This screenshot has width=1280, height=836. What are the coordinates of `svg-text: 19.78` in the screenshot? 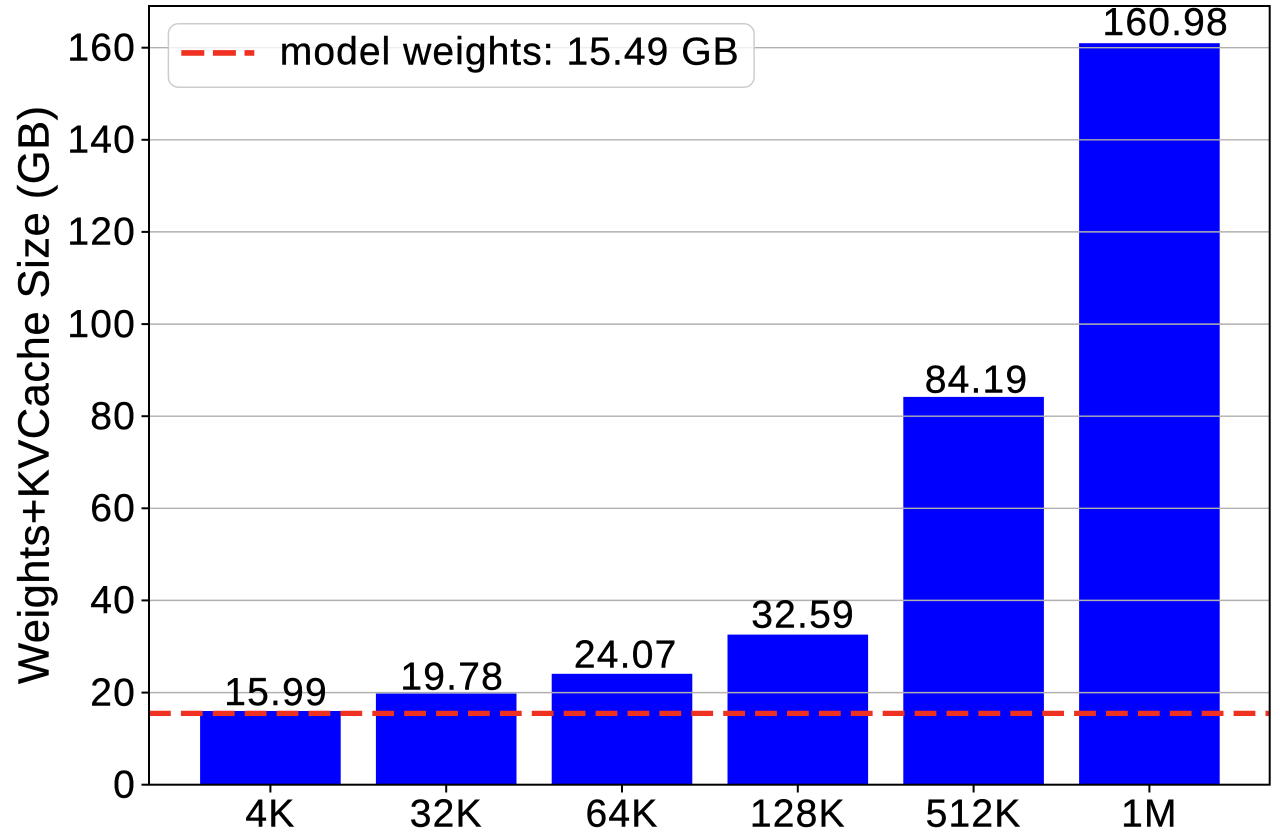 It's located at (452, 677).